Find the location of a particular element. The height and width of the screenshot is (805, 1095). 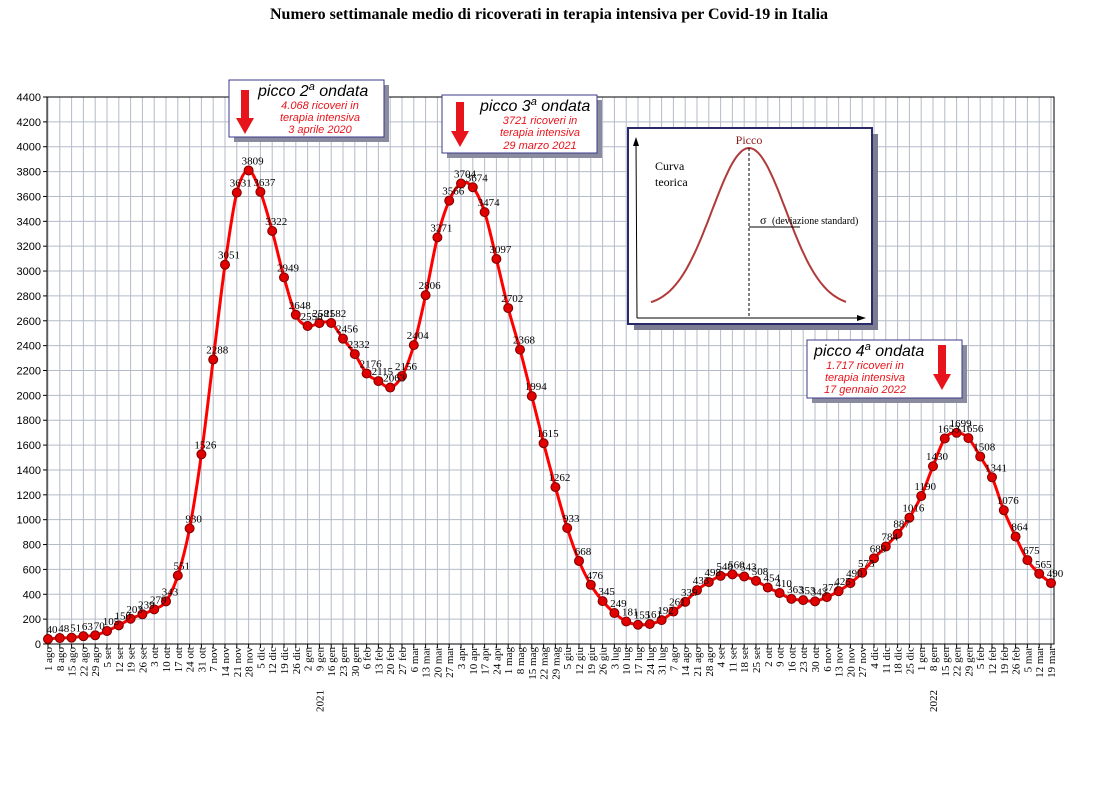

x-tick-label: 19 feb is located at coordinates (1005, 661).